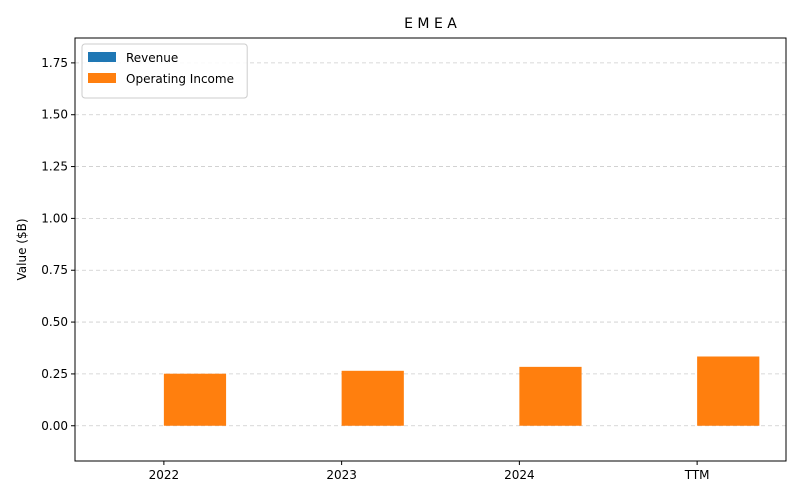  I want to click on legend-box, so click(164, 71).